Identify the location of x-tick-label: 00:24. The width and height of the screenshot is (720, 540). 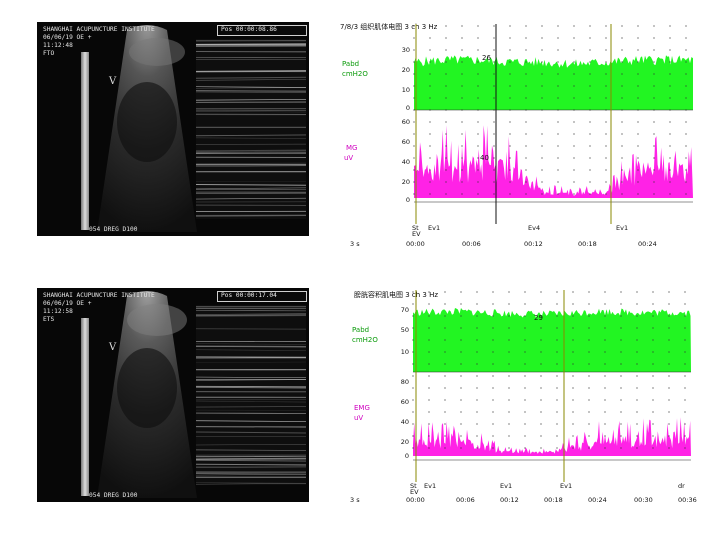
(647, 244).